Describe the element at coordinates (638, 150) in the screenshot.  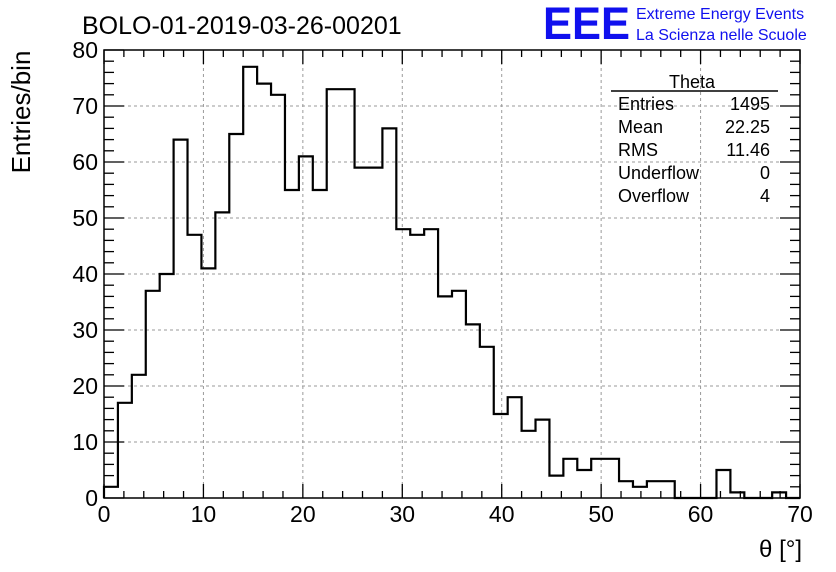
I see `stats-row-label: RMS` at that location.